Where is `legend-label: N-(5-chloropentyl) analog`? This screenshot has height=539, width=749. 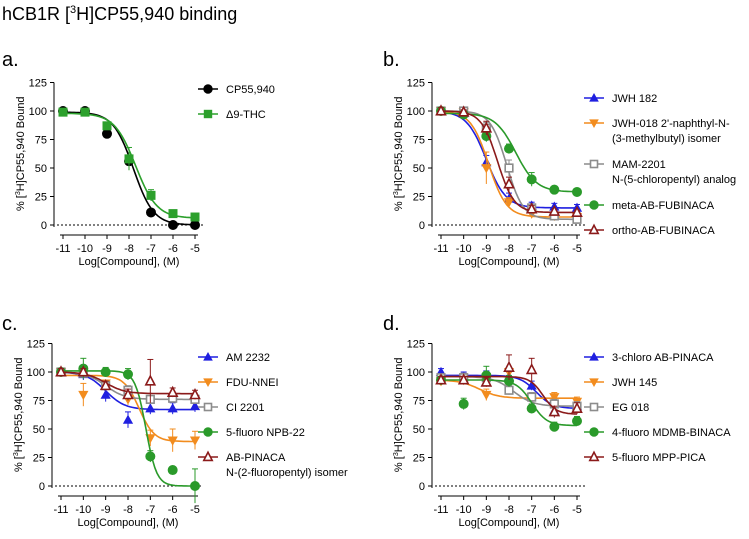 legend-label: N-(5-chloropentyl) analog is located at coordinates (674, 180).